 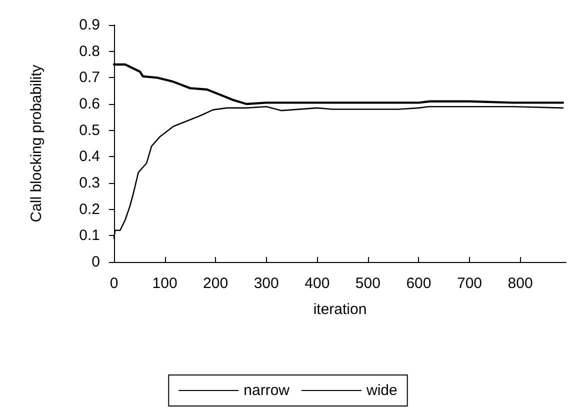 I want to click on x-axis-title: iteration, so click(x=340, y=309).